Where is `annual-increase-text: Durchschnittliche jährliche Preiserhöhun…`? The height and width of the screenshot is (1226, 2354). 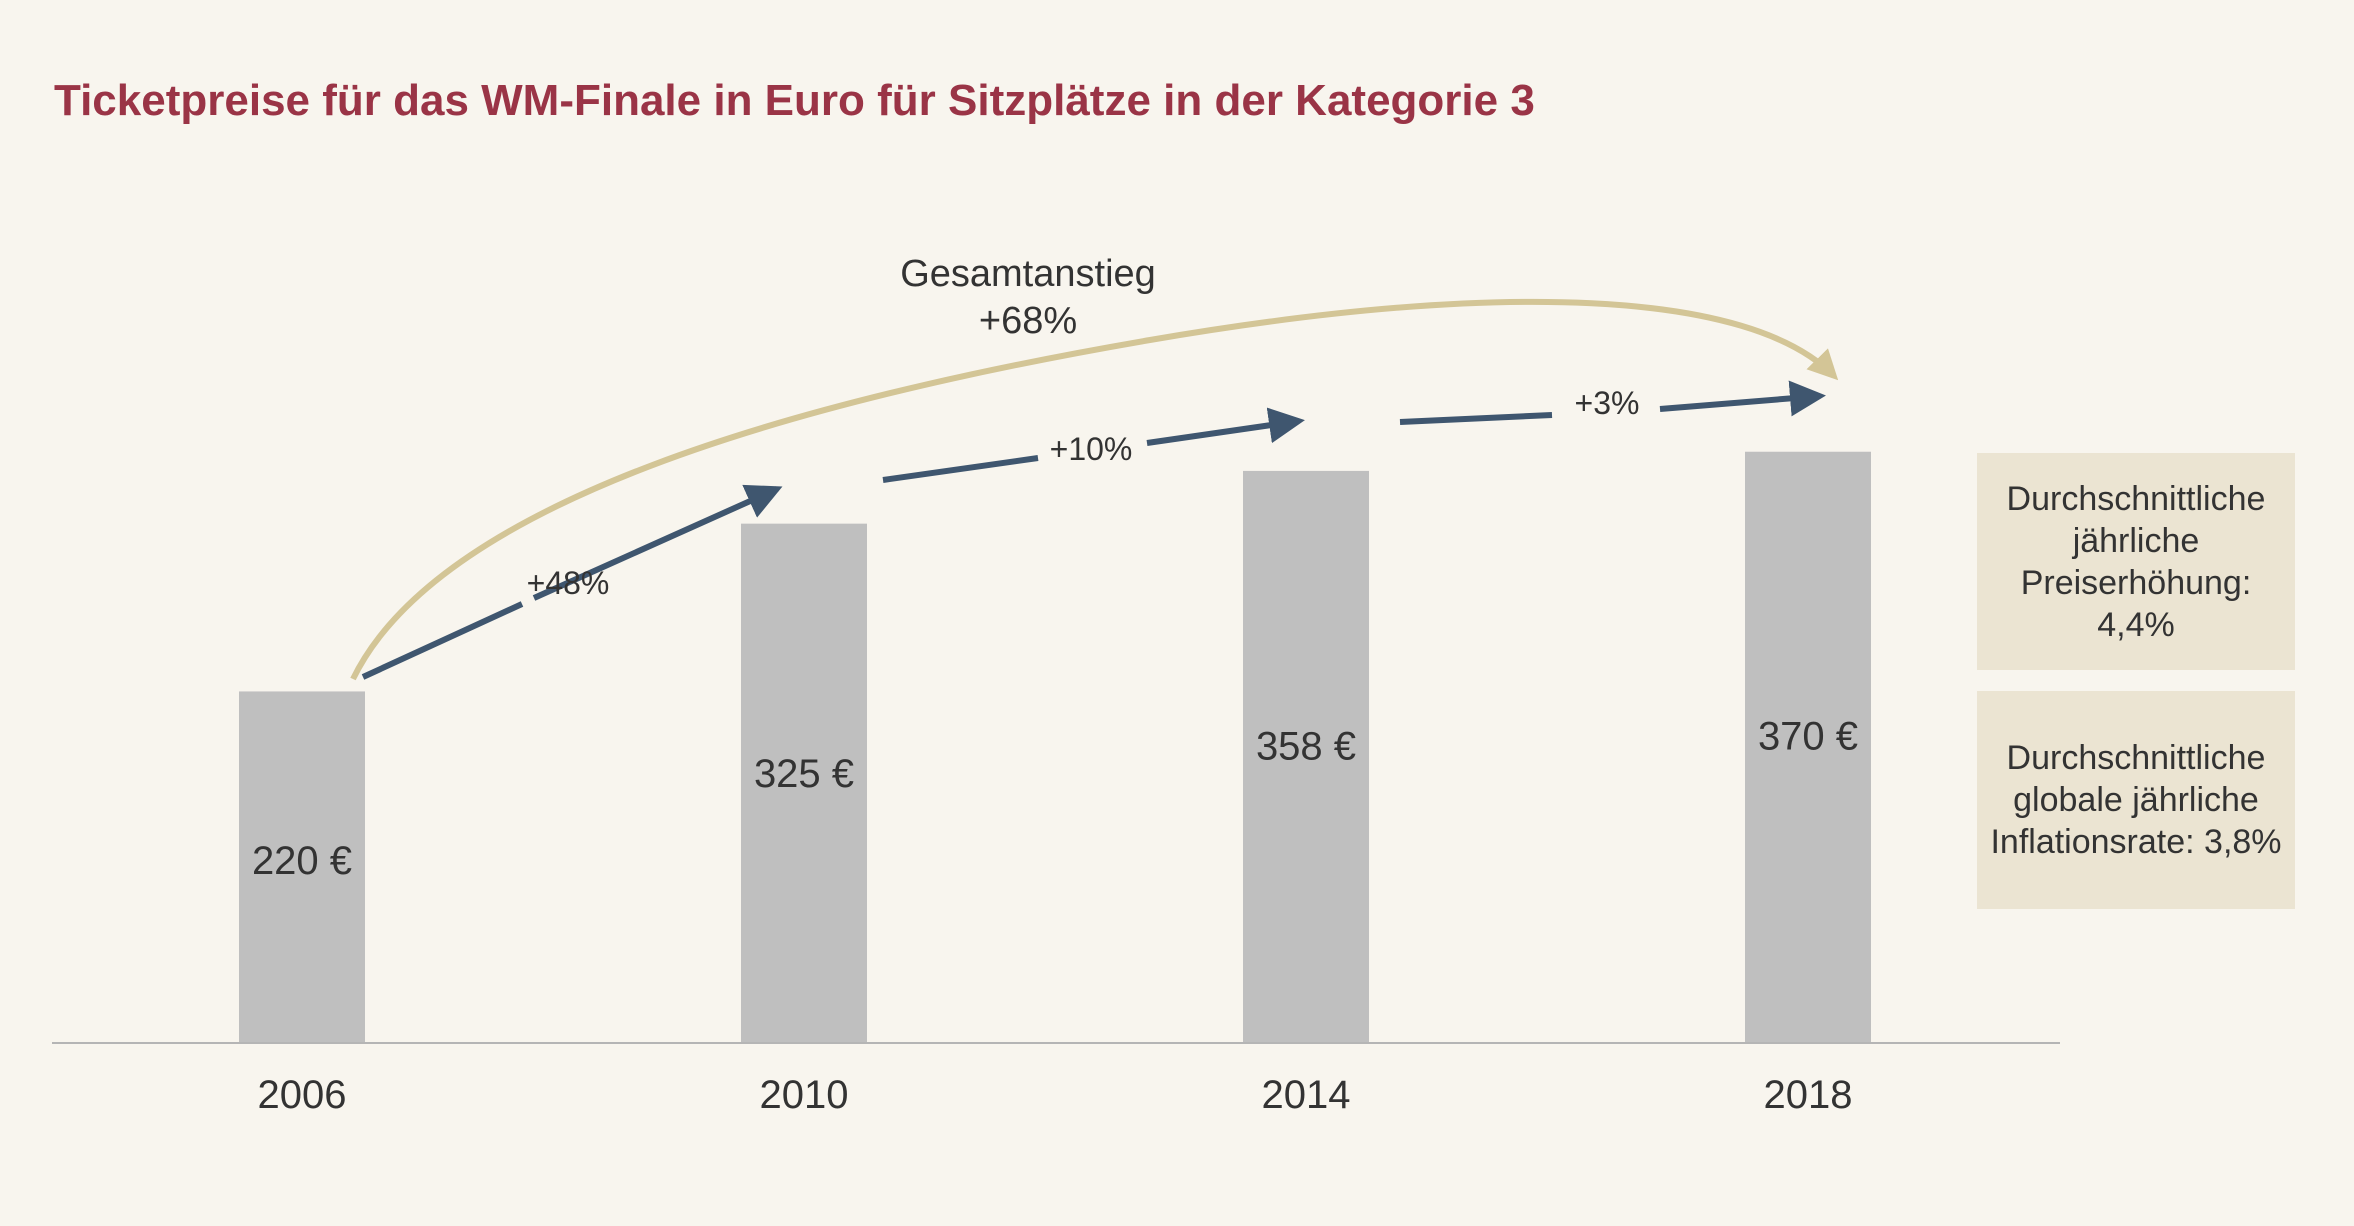 annual-increase-text: Durchschnittliche jährliche Preiserhöhun… is located at coordinates (2136, 561).